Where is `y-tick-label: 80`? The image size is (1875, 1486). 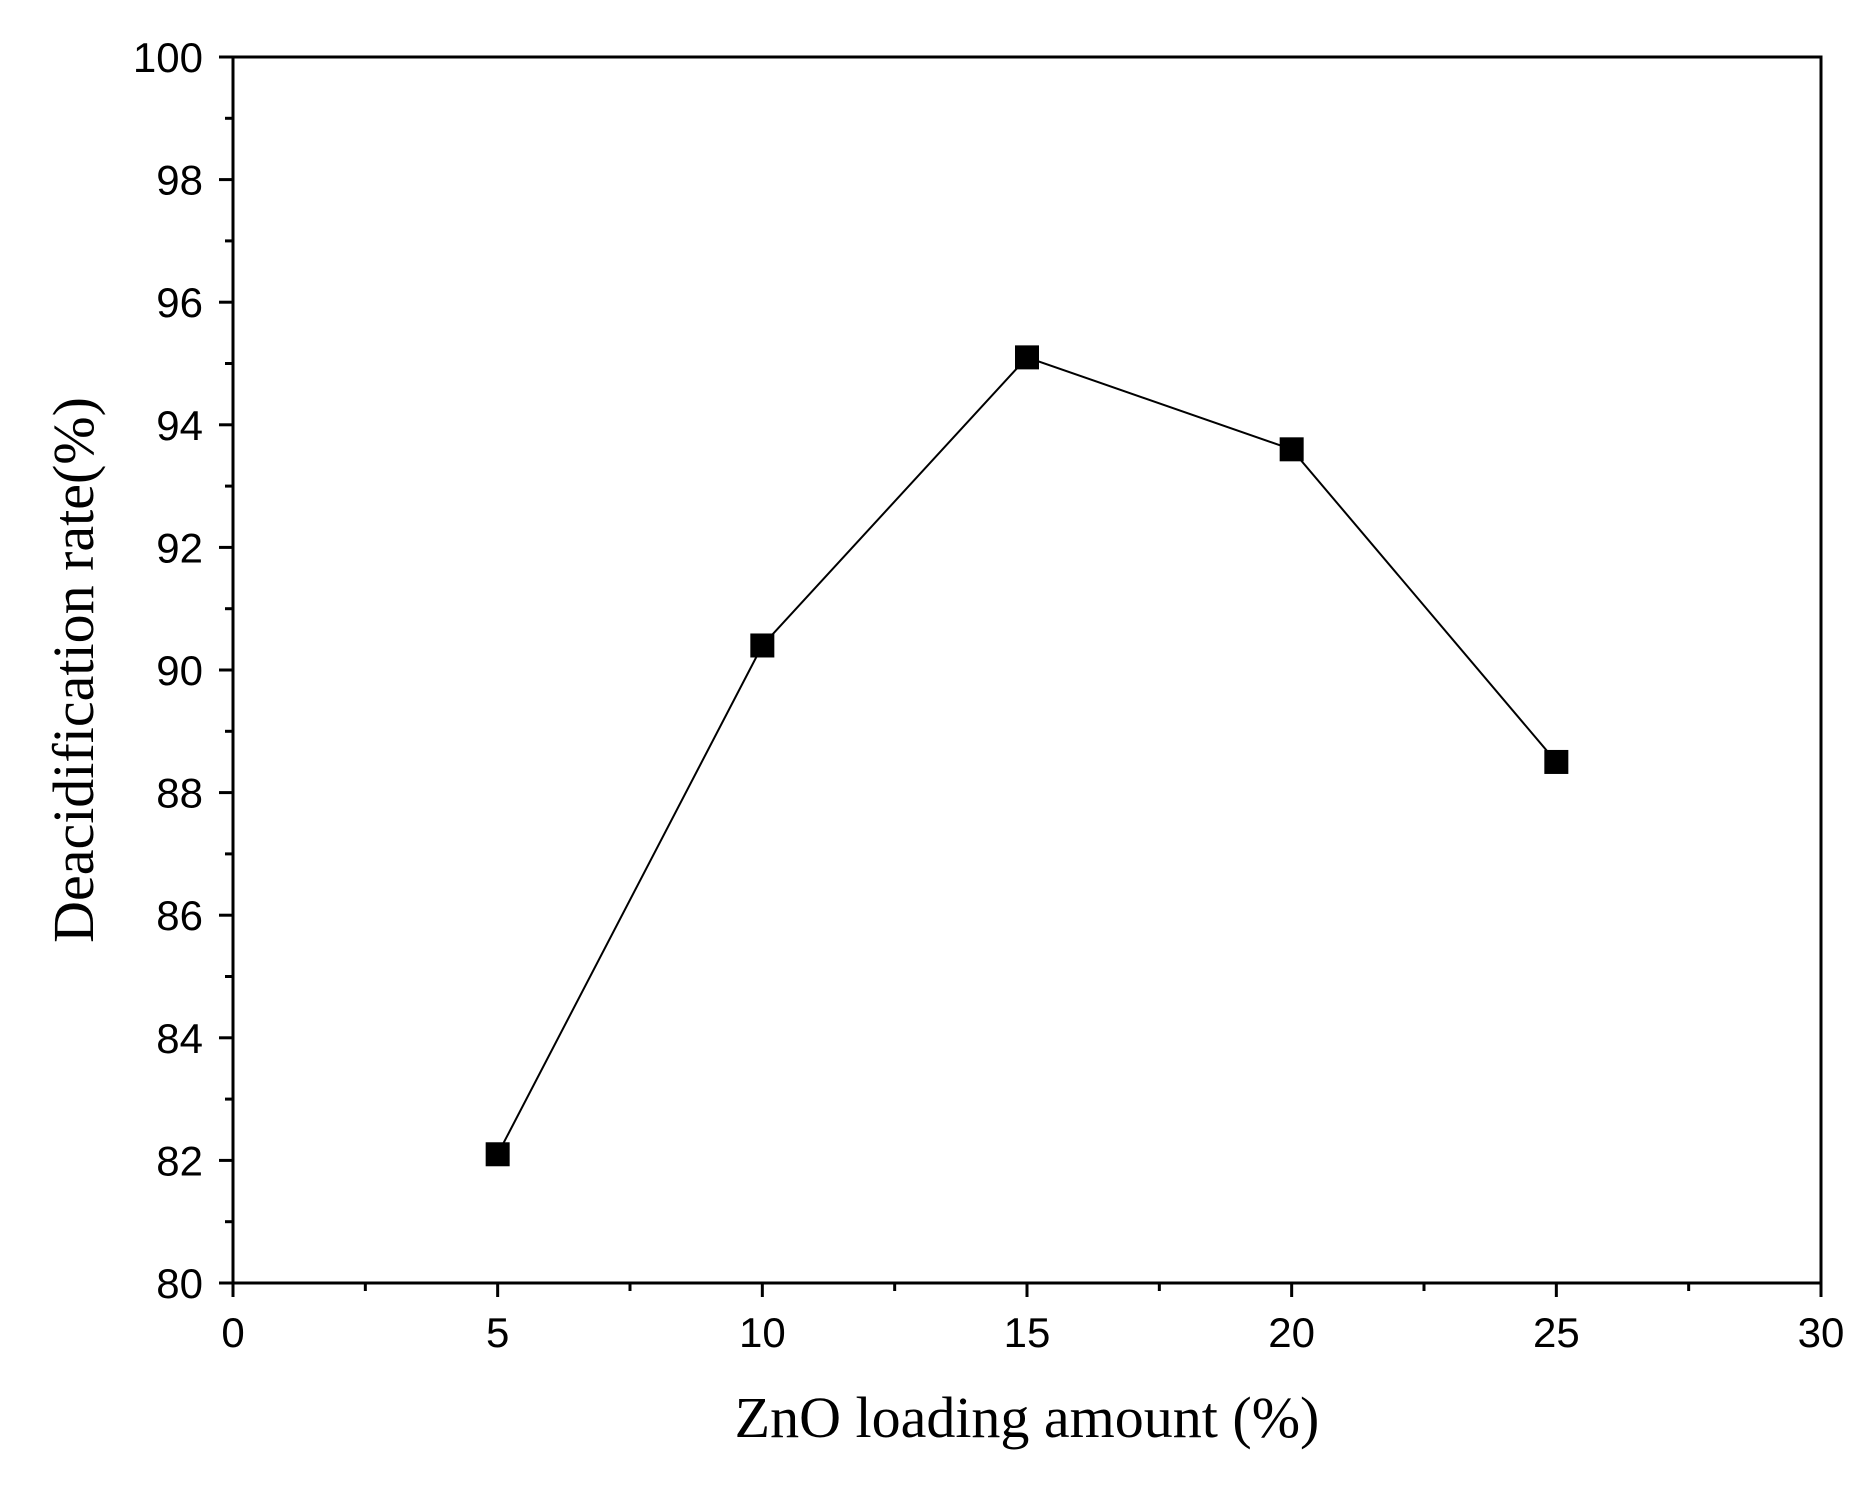
y-tick-label: 80 is located at coordinates (179, 1283).